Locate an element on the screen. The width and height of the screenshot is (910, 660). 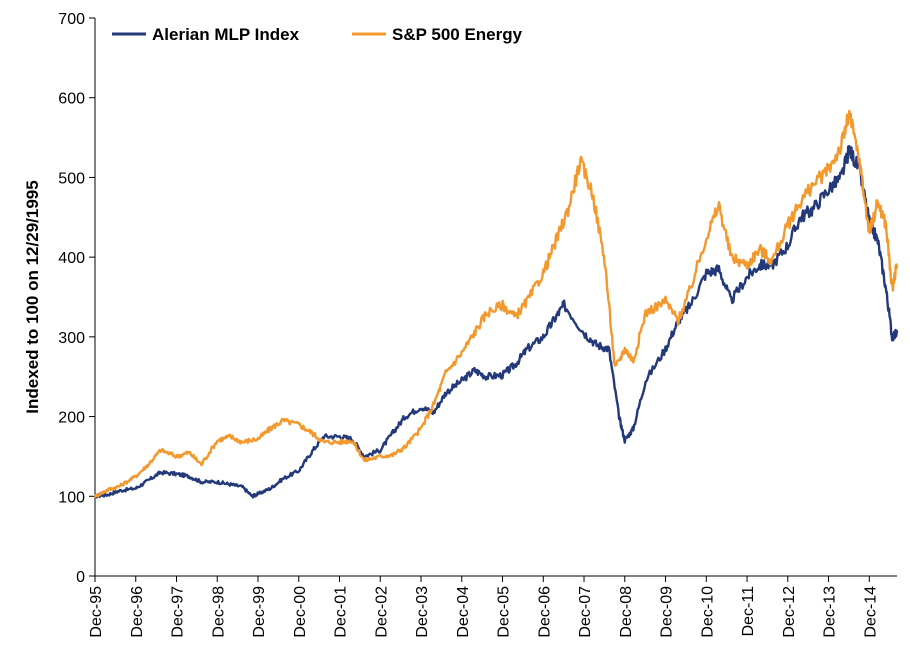
x-tick-label: Dec-96 is located at coordinates (137, 612).